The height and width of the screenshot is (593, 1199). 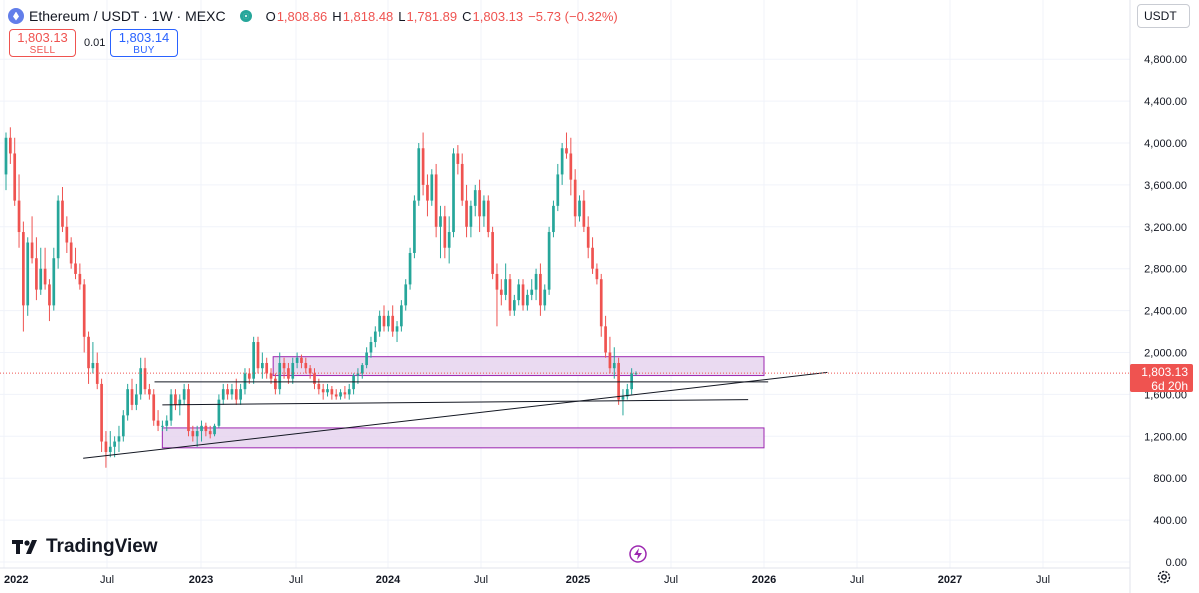 What do you see at coordinates (1163, 16) in the screenshot?
I see `currency-select: USDT` at bounding box center [1163, 16].